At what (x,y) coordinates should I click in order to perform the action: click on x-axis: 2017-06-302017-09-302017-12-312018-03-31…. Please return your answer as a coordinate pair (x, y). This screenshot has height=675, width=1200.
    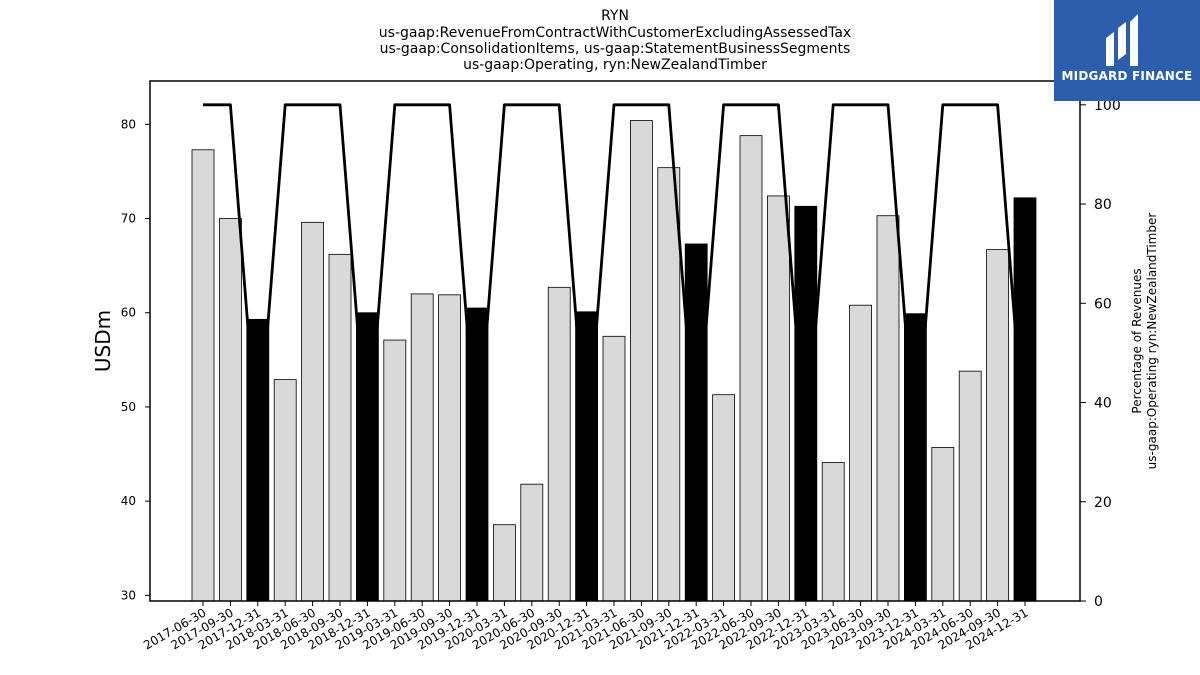
    Looking at the image, I should click on (586, 626).